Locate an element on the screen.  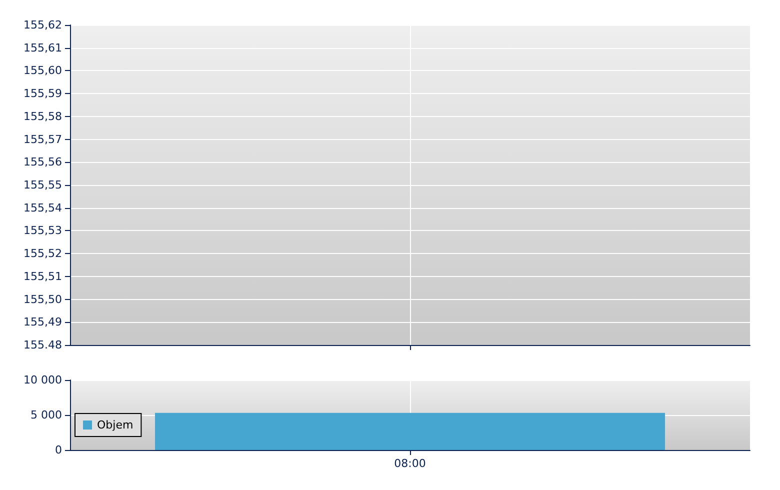
y-tick-label: 155,57 is located at coordinates (43, 139).